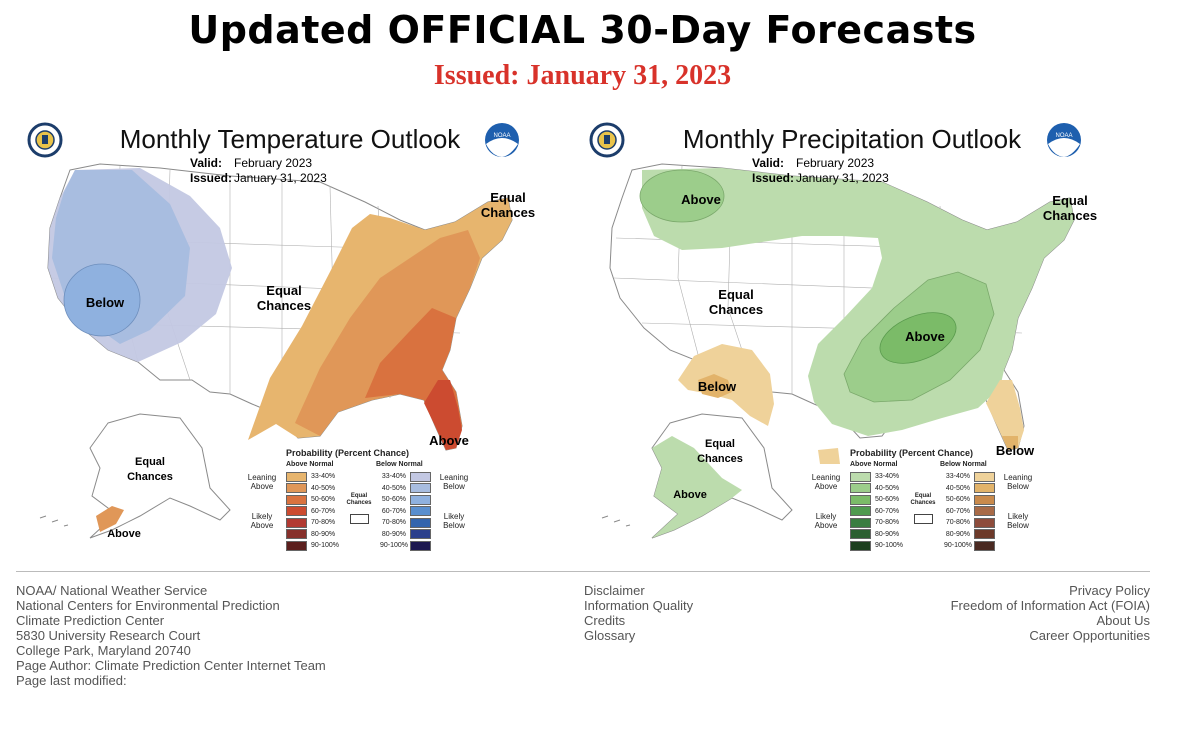 This screenshot has width=1200, height=738. I want to click on precip-below-row: 33-40%, so click(969, 476).